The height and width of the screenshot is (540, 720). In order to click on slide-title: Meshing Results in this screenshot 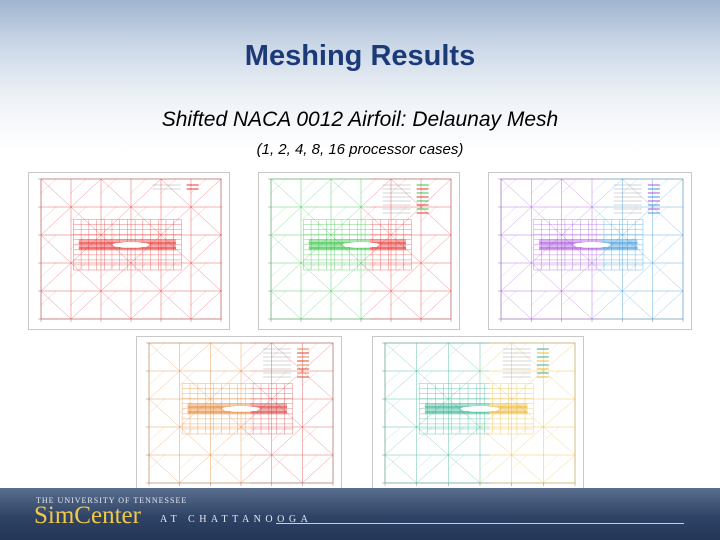, I will do `click(360, 56)`.